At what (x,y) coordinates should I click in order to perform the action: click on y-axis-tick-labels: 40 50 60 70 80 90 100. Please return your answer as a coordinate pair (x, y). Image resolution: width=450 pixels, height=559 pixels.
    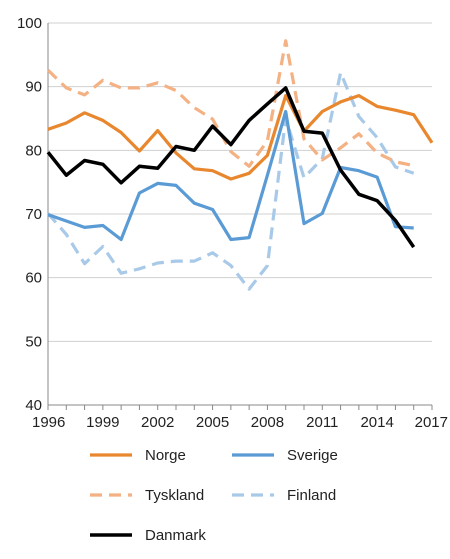
    Looking at the image, I should click on (29, 214).